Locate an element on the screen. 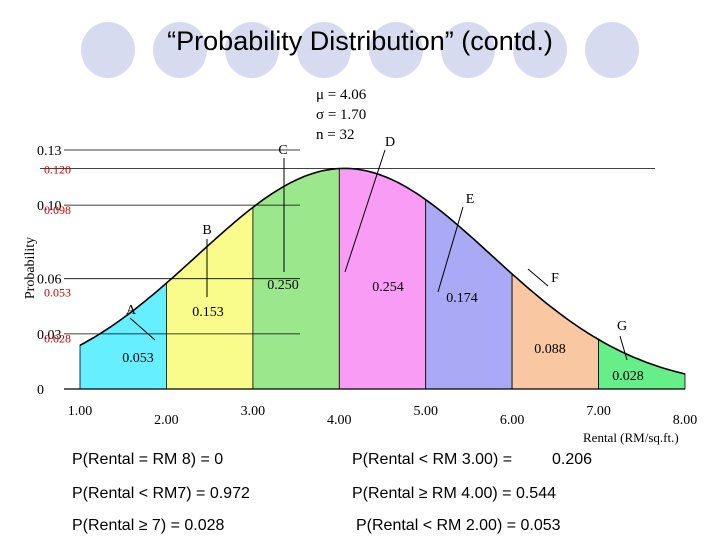 Image resolution: width=720 pixels, height=540 pixels. segment-letter-g: G is located at coordinates (622, 326).